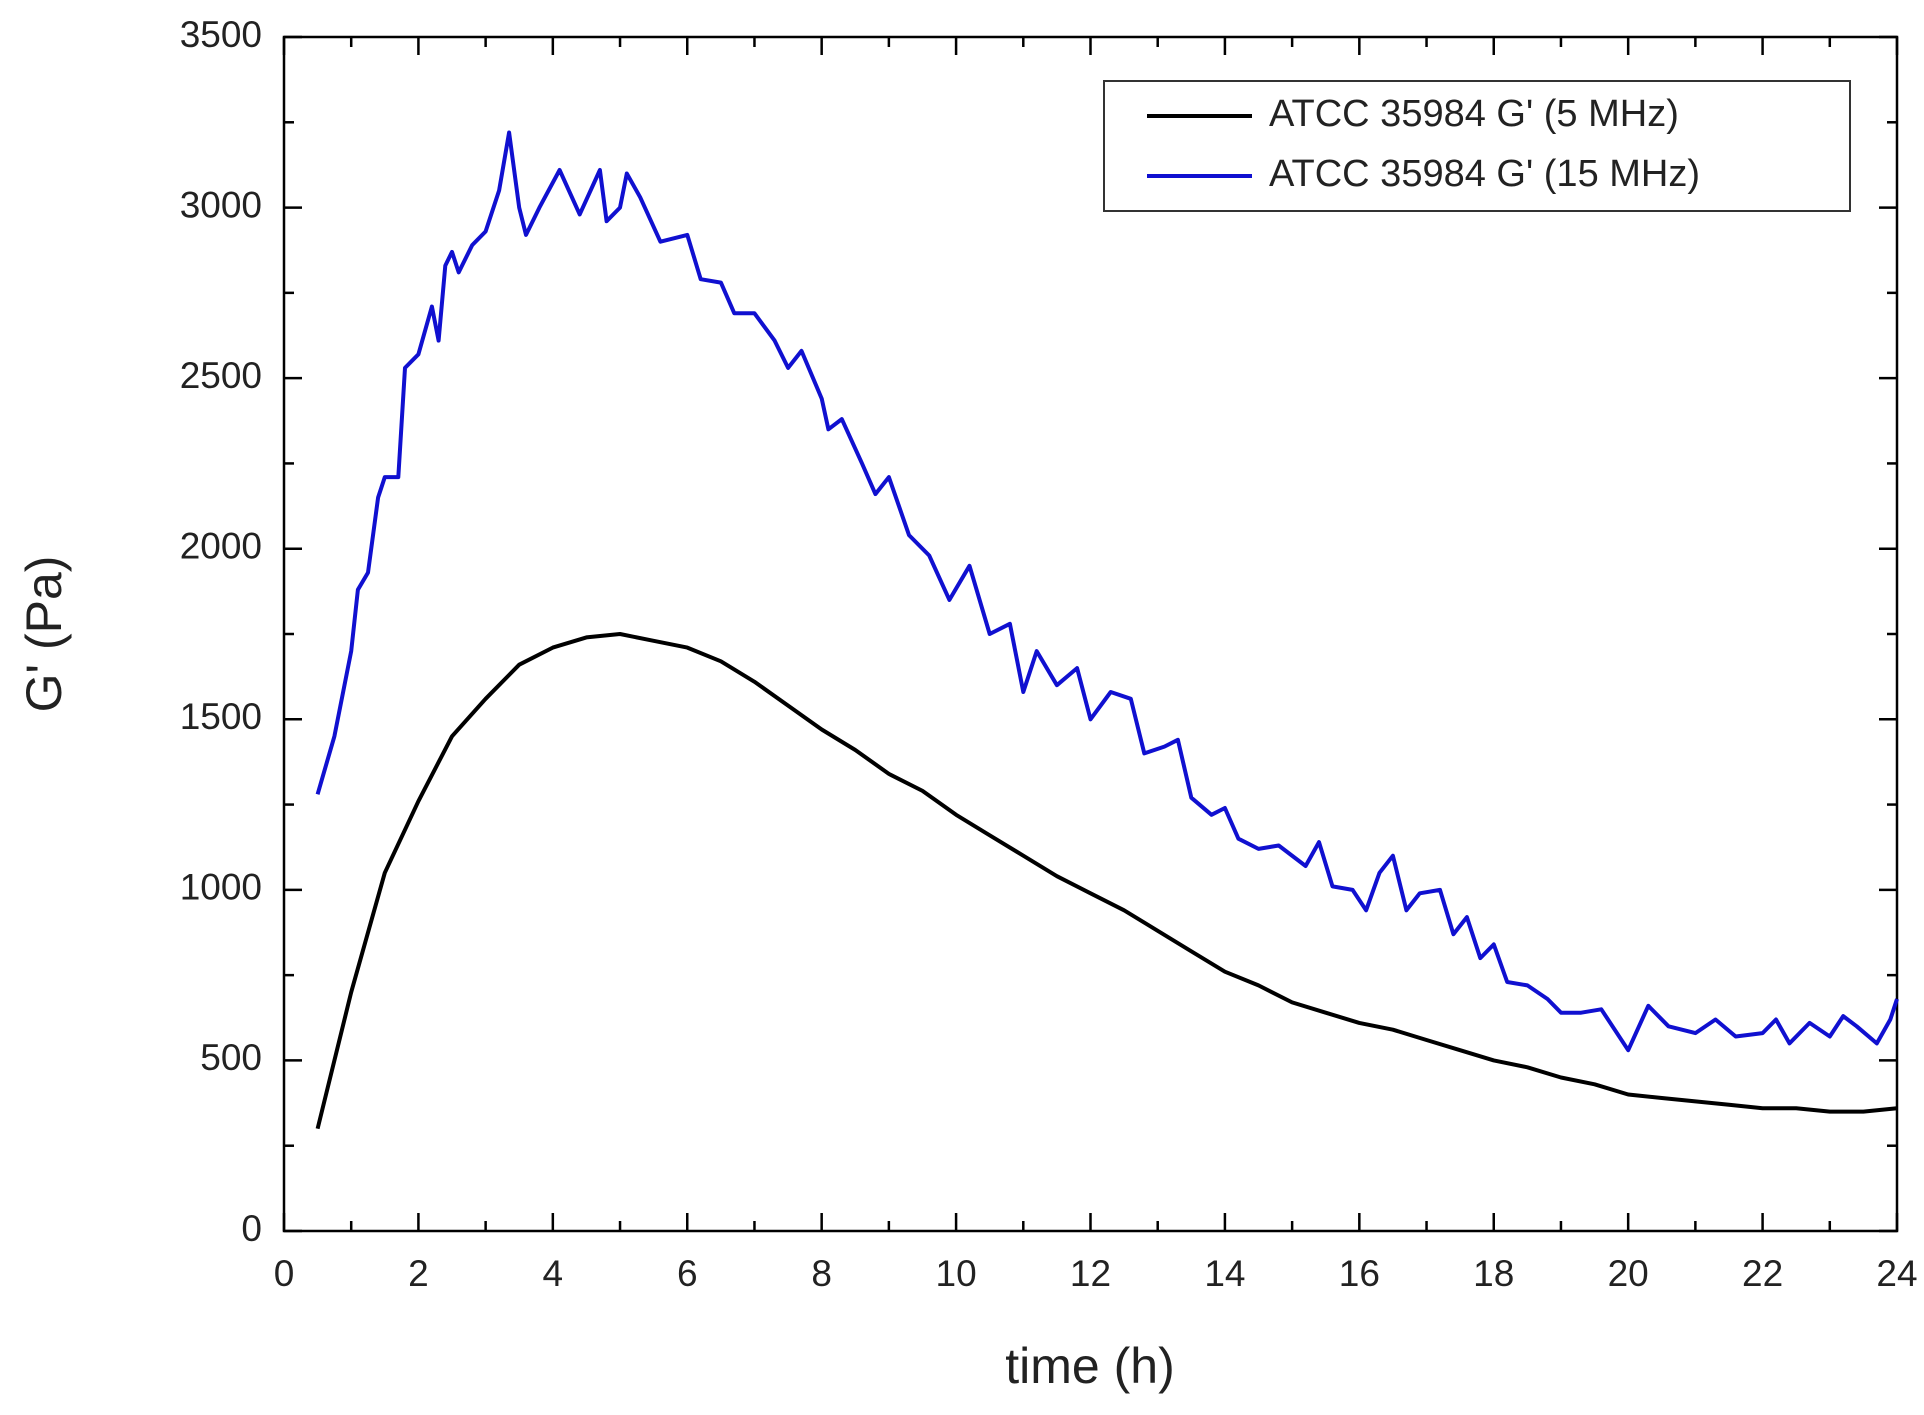  Describe the element at coordinates (1896, 1273) in the screenshot. I see `x-tick-label: 24` at that location.